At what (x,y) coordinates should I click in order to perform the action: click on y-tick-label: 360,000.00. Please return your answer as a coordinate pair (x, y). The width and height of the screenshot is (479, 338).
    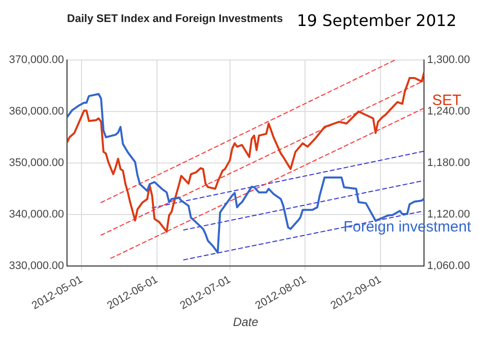
    Looking at the image, I should click on (36, 112).